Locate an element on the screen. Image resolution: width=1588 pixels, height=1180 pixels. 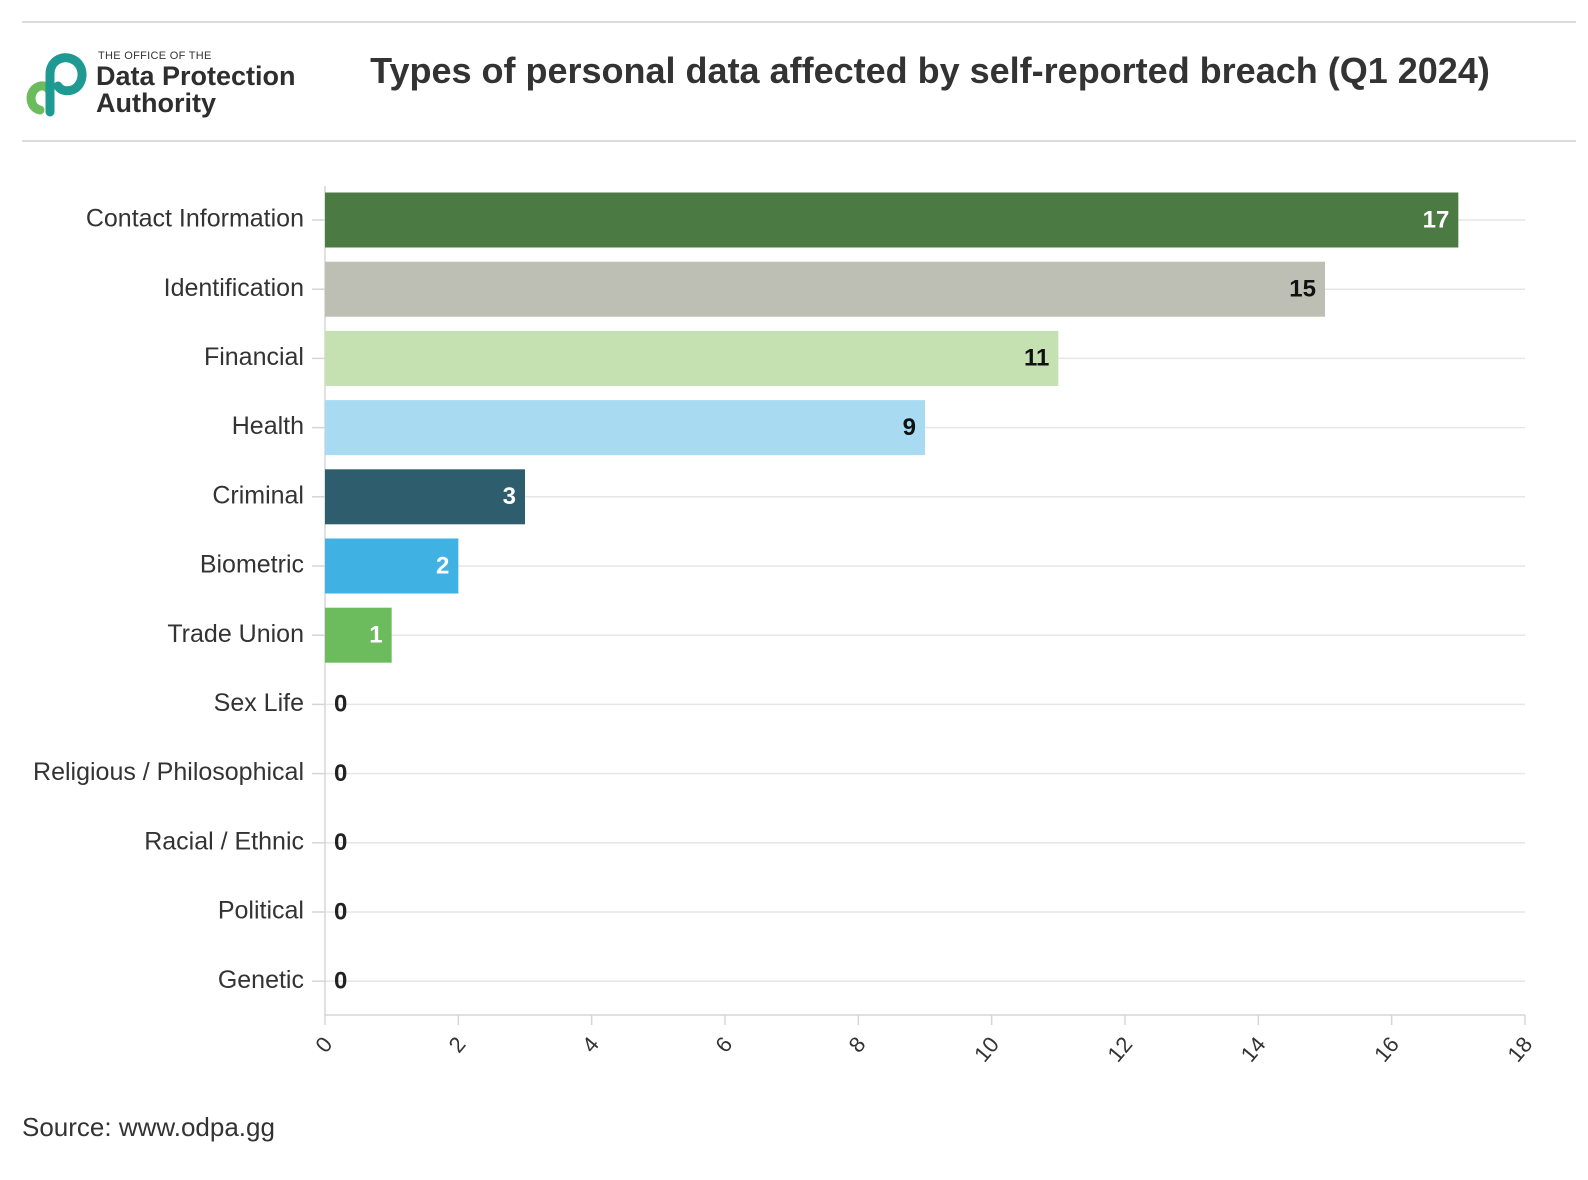
header-divider is located at coordinates (799, 141).